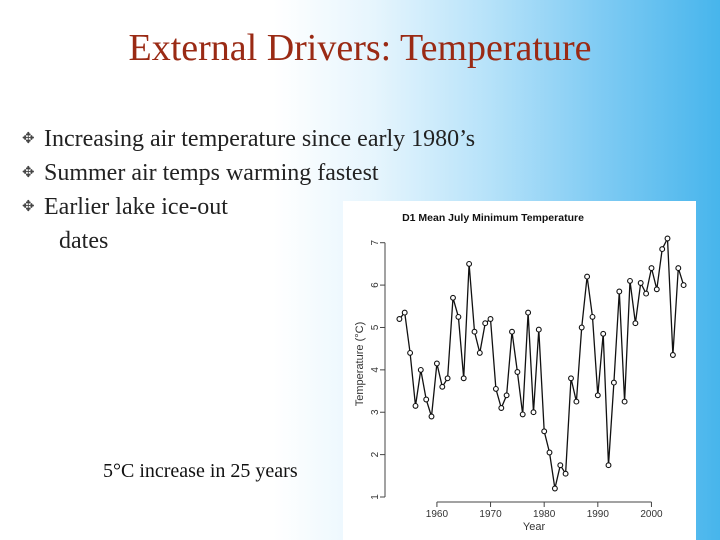 The width and height of the screenshot is (720, 540). I want to click on x-tick-label: 1960, so click(437, 514).